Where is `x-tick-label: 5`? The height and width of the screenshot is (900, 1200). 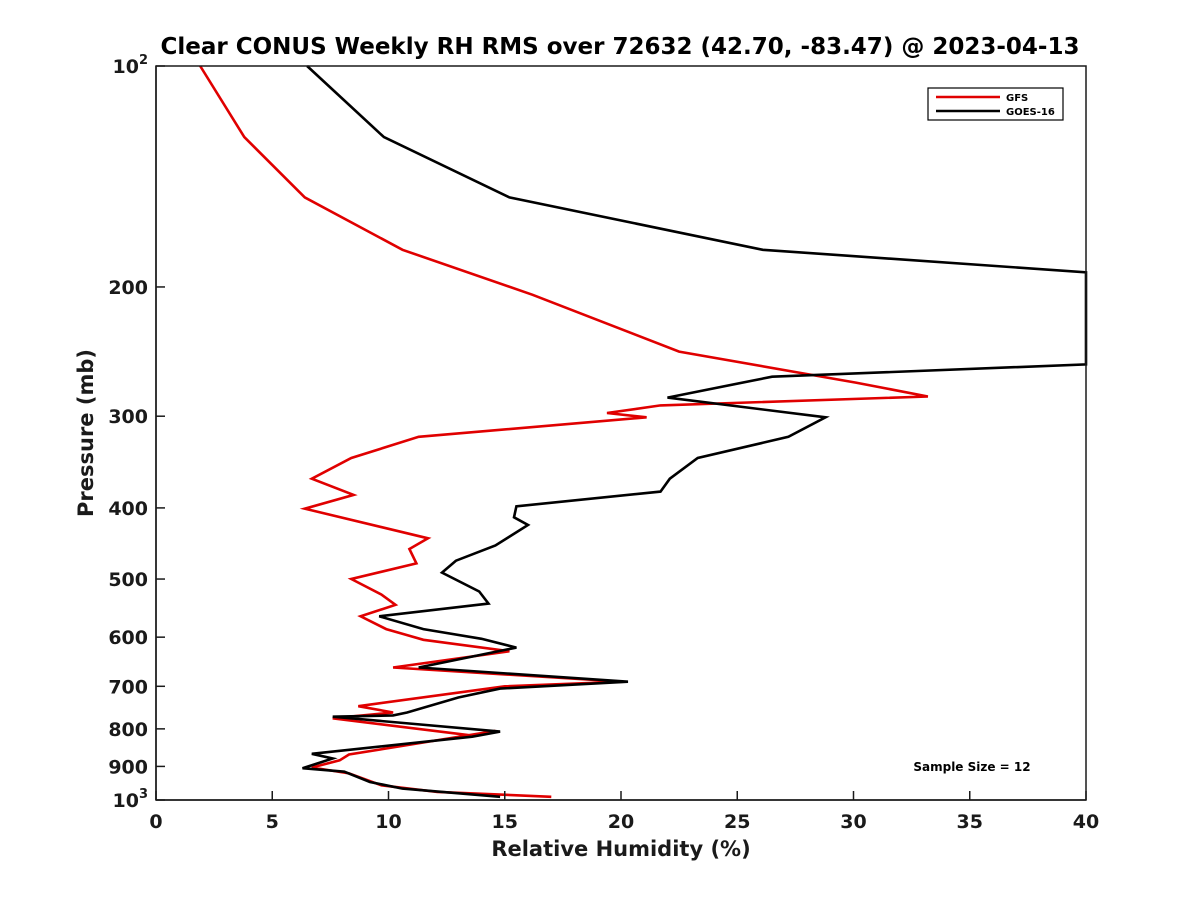 x-tick-label: 5 is located at coordinates (272, 822).